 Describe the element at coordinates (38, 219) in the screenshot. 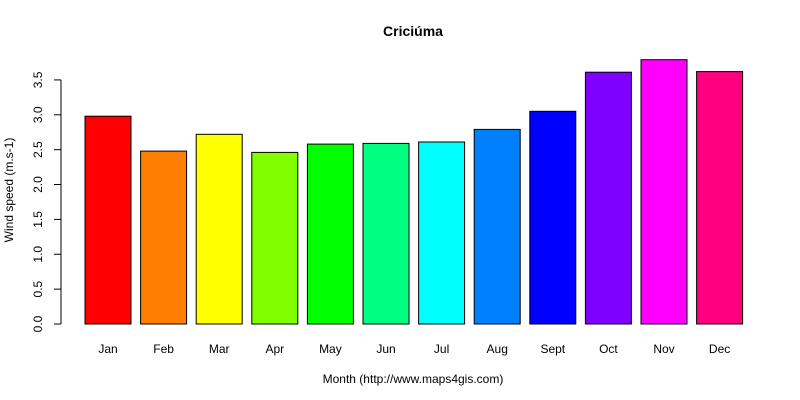

I see `y-tick-label: 1.5` at that location.